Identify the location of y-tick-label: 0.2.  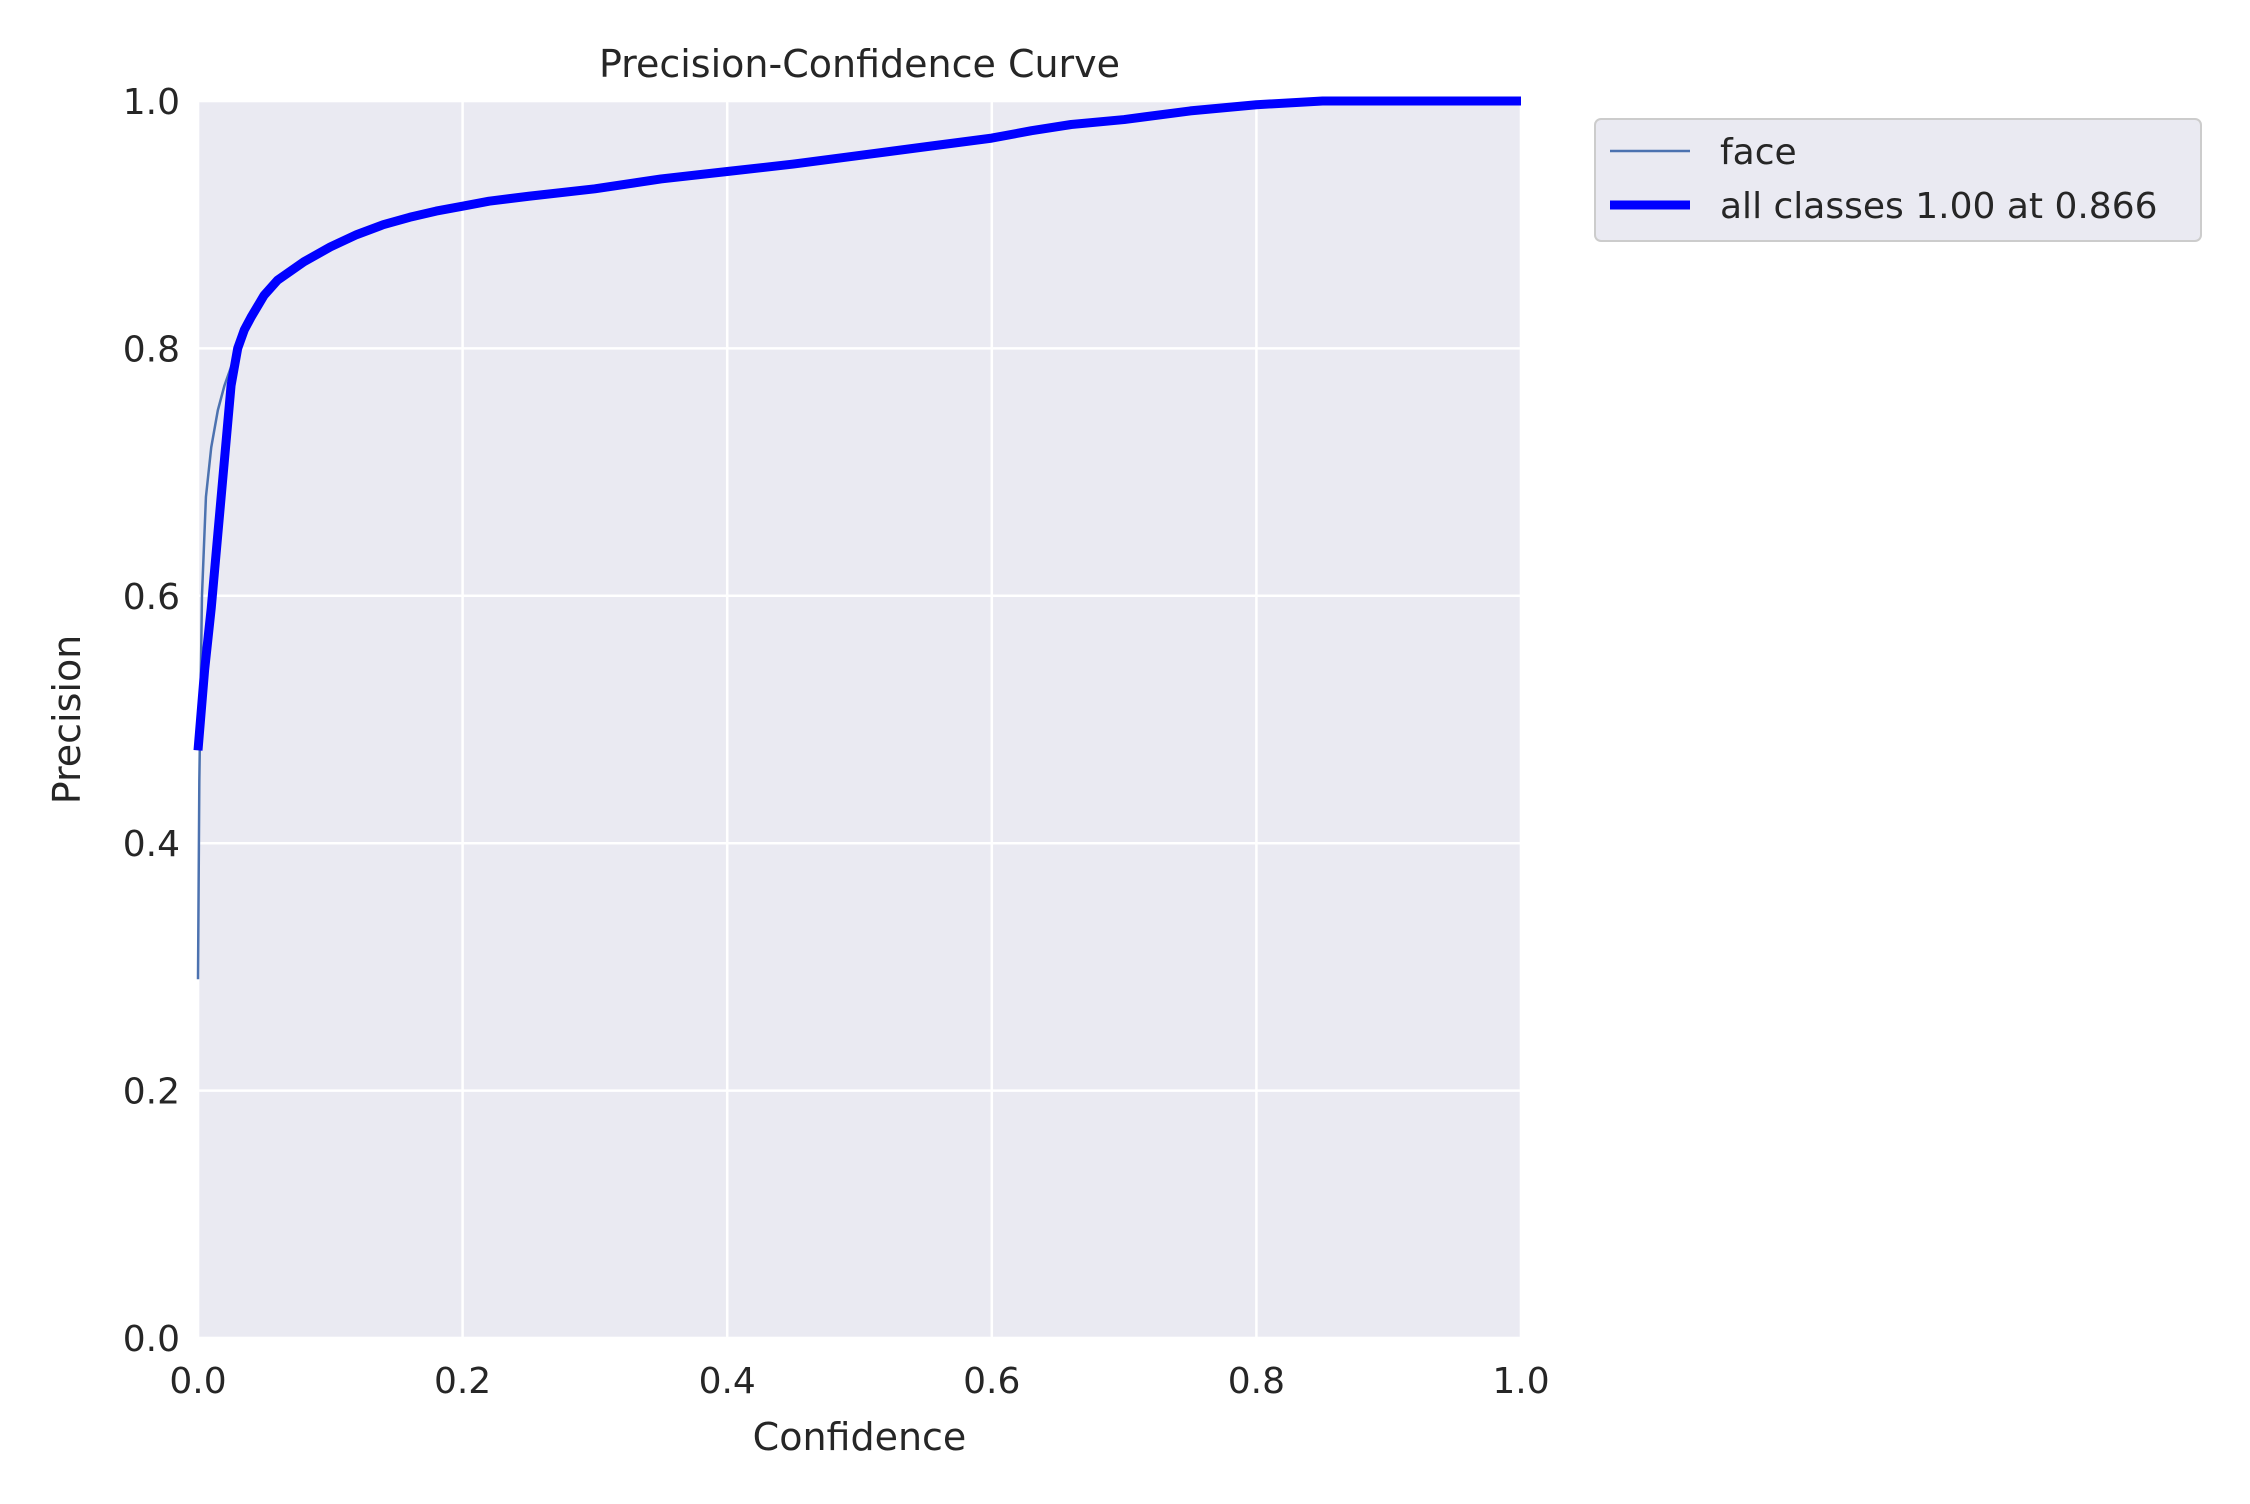
(151, 1092).